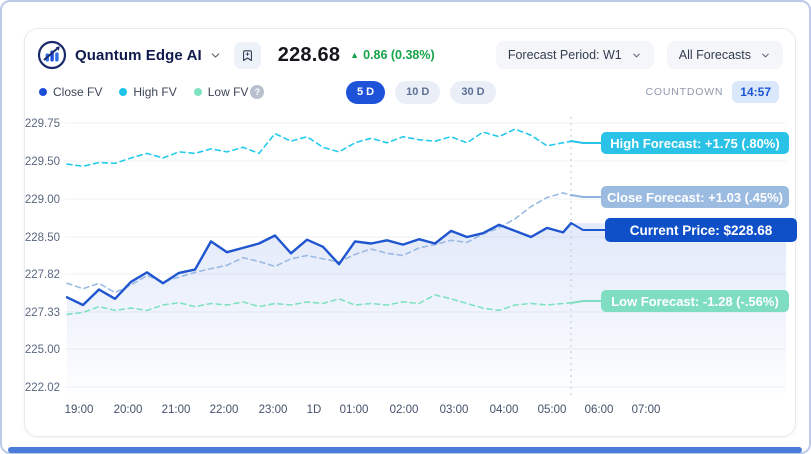 The height and width of the screenshot is (454, 811). Describe the element at coordinates (52, 55) in the screenshot. I see `quantum-edge-logo-icon` at that location.